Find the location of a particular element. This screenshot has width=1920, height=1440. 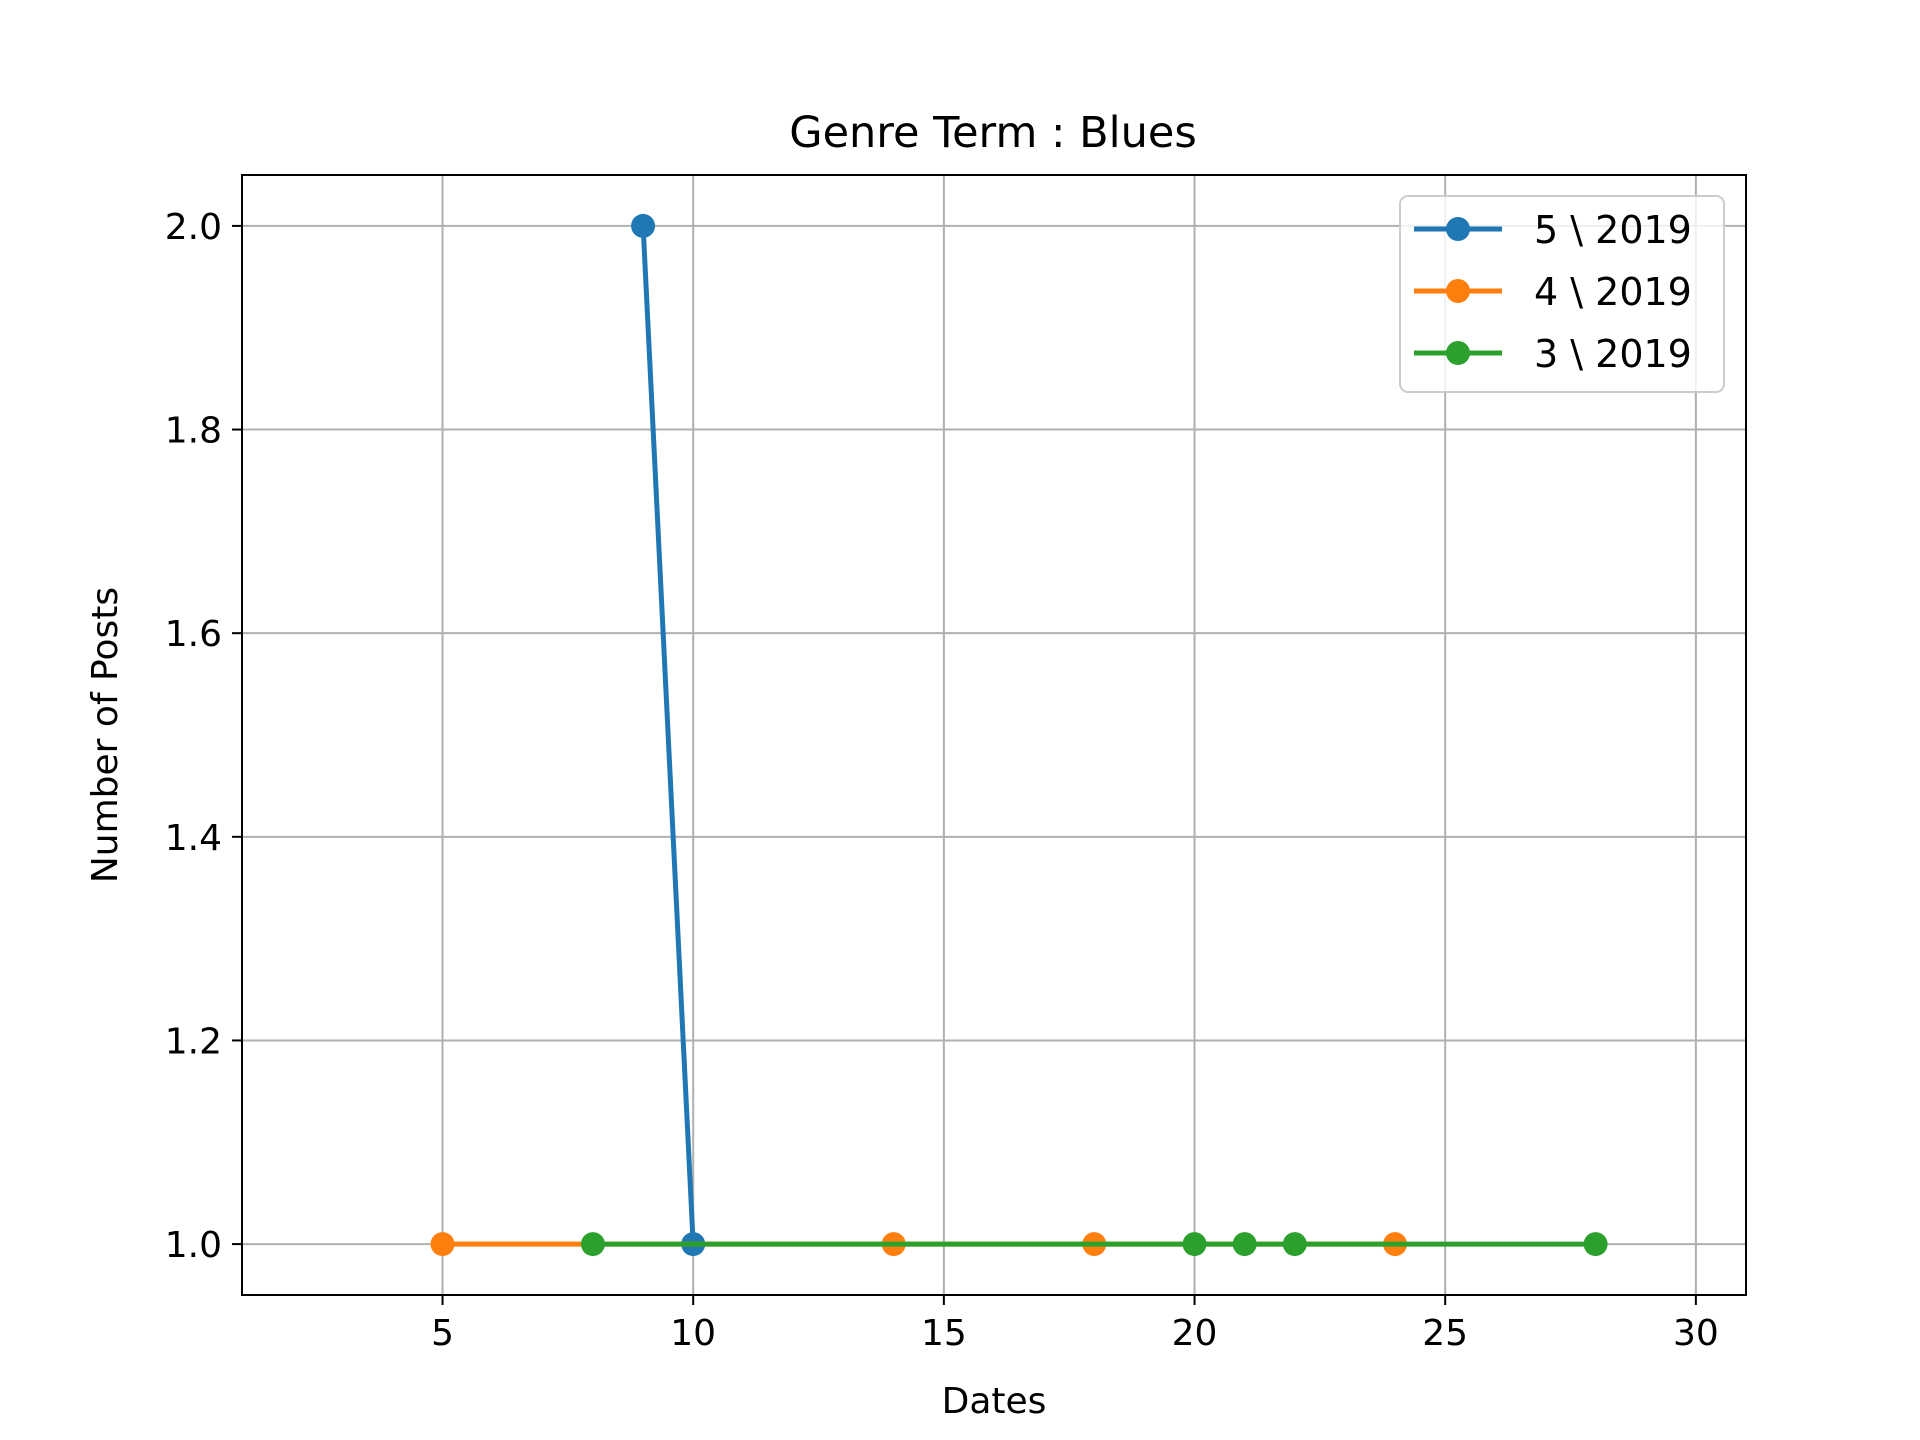

chart-title: Genre Term : Blues is located at coordinates (993, 133).